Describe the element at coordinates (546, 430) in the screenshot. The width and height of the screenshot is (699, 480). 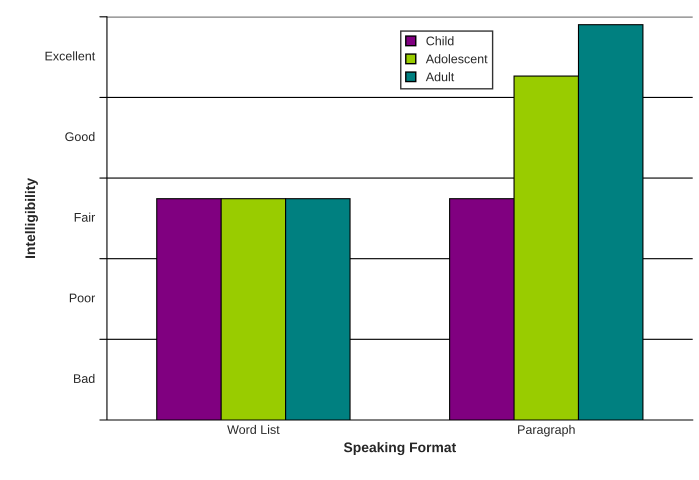
I see `x-tick-label: Paragraph` at that location.